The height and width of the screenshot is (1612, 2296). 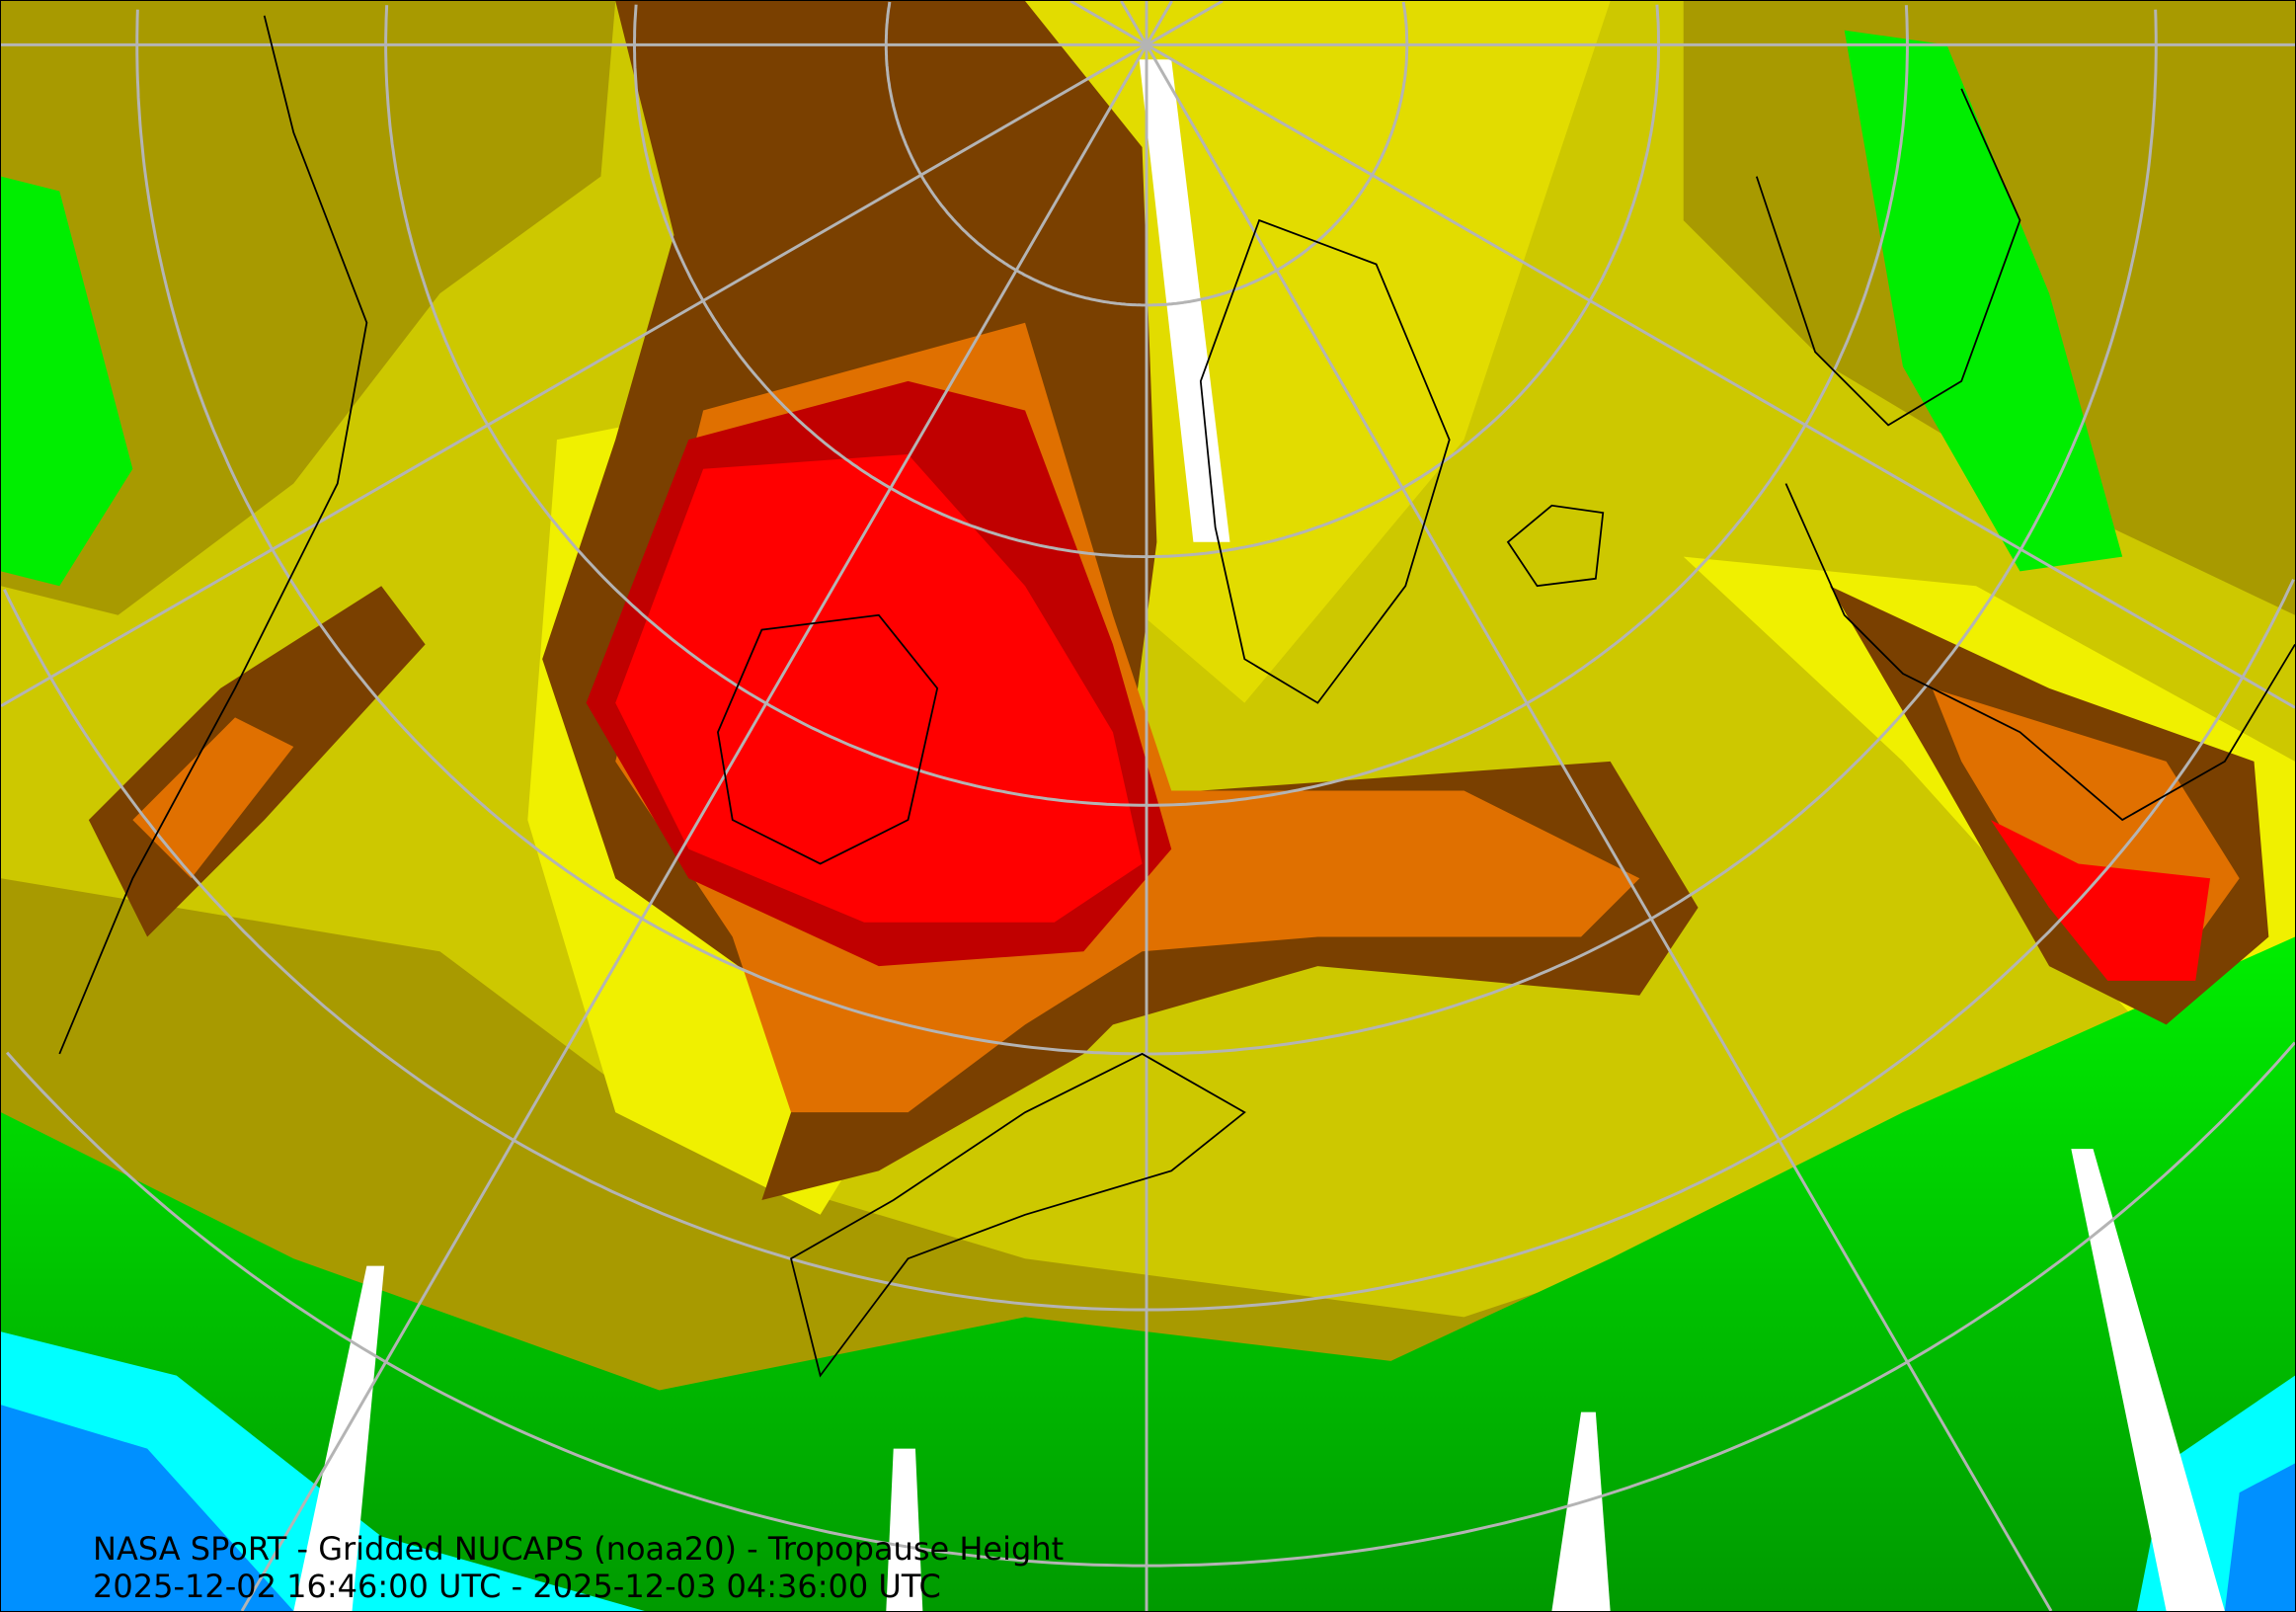 I want to click on coastline-north-america, so click(x=213, y=535).